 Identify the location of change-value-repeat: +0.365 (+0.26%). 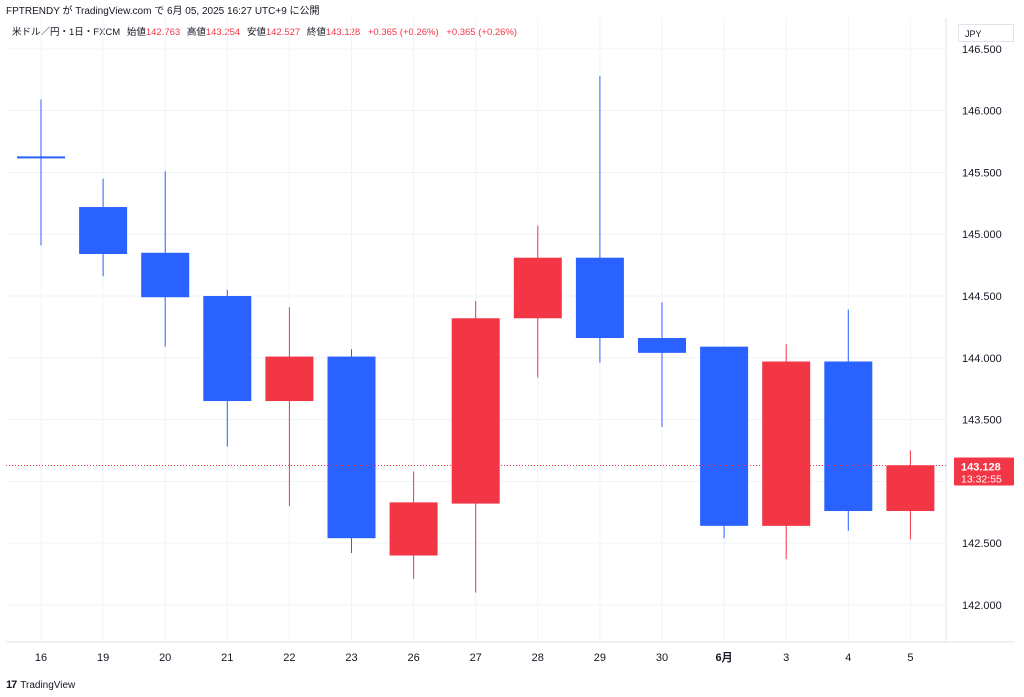
(482, 32).